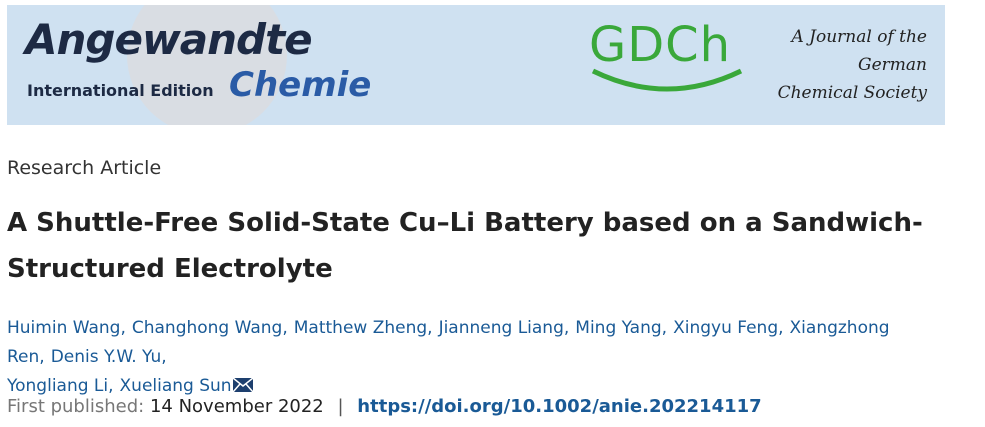 This screenshot has height=427, width=985. What do you see at coordinates (728, 328) in the screenshot?
I see `author: Xingyu Feng,` at bounding box center [728, 328].